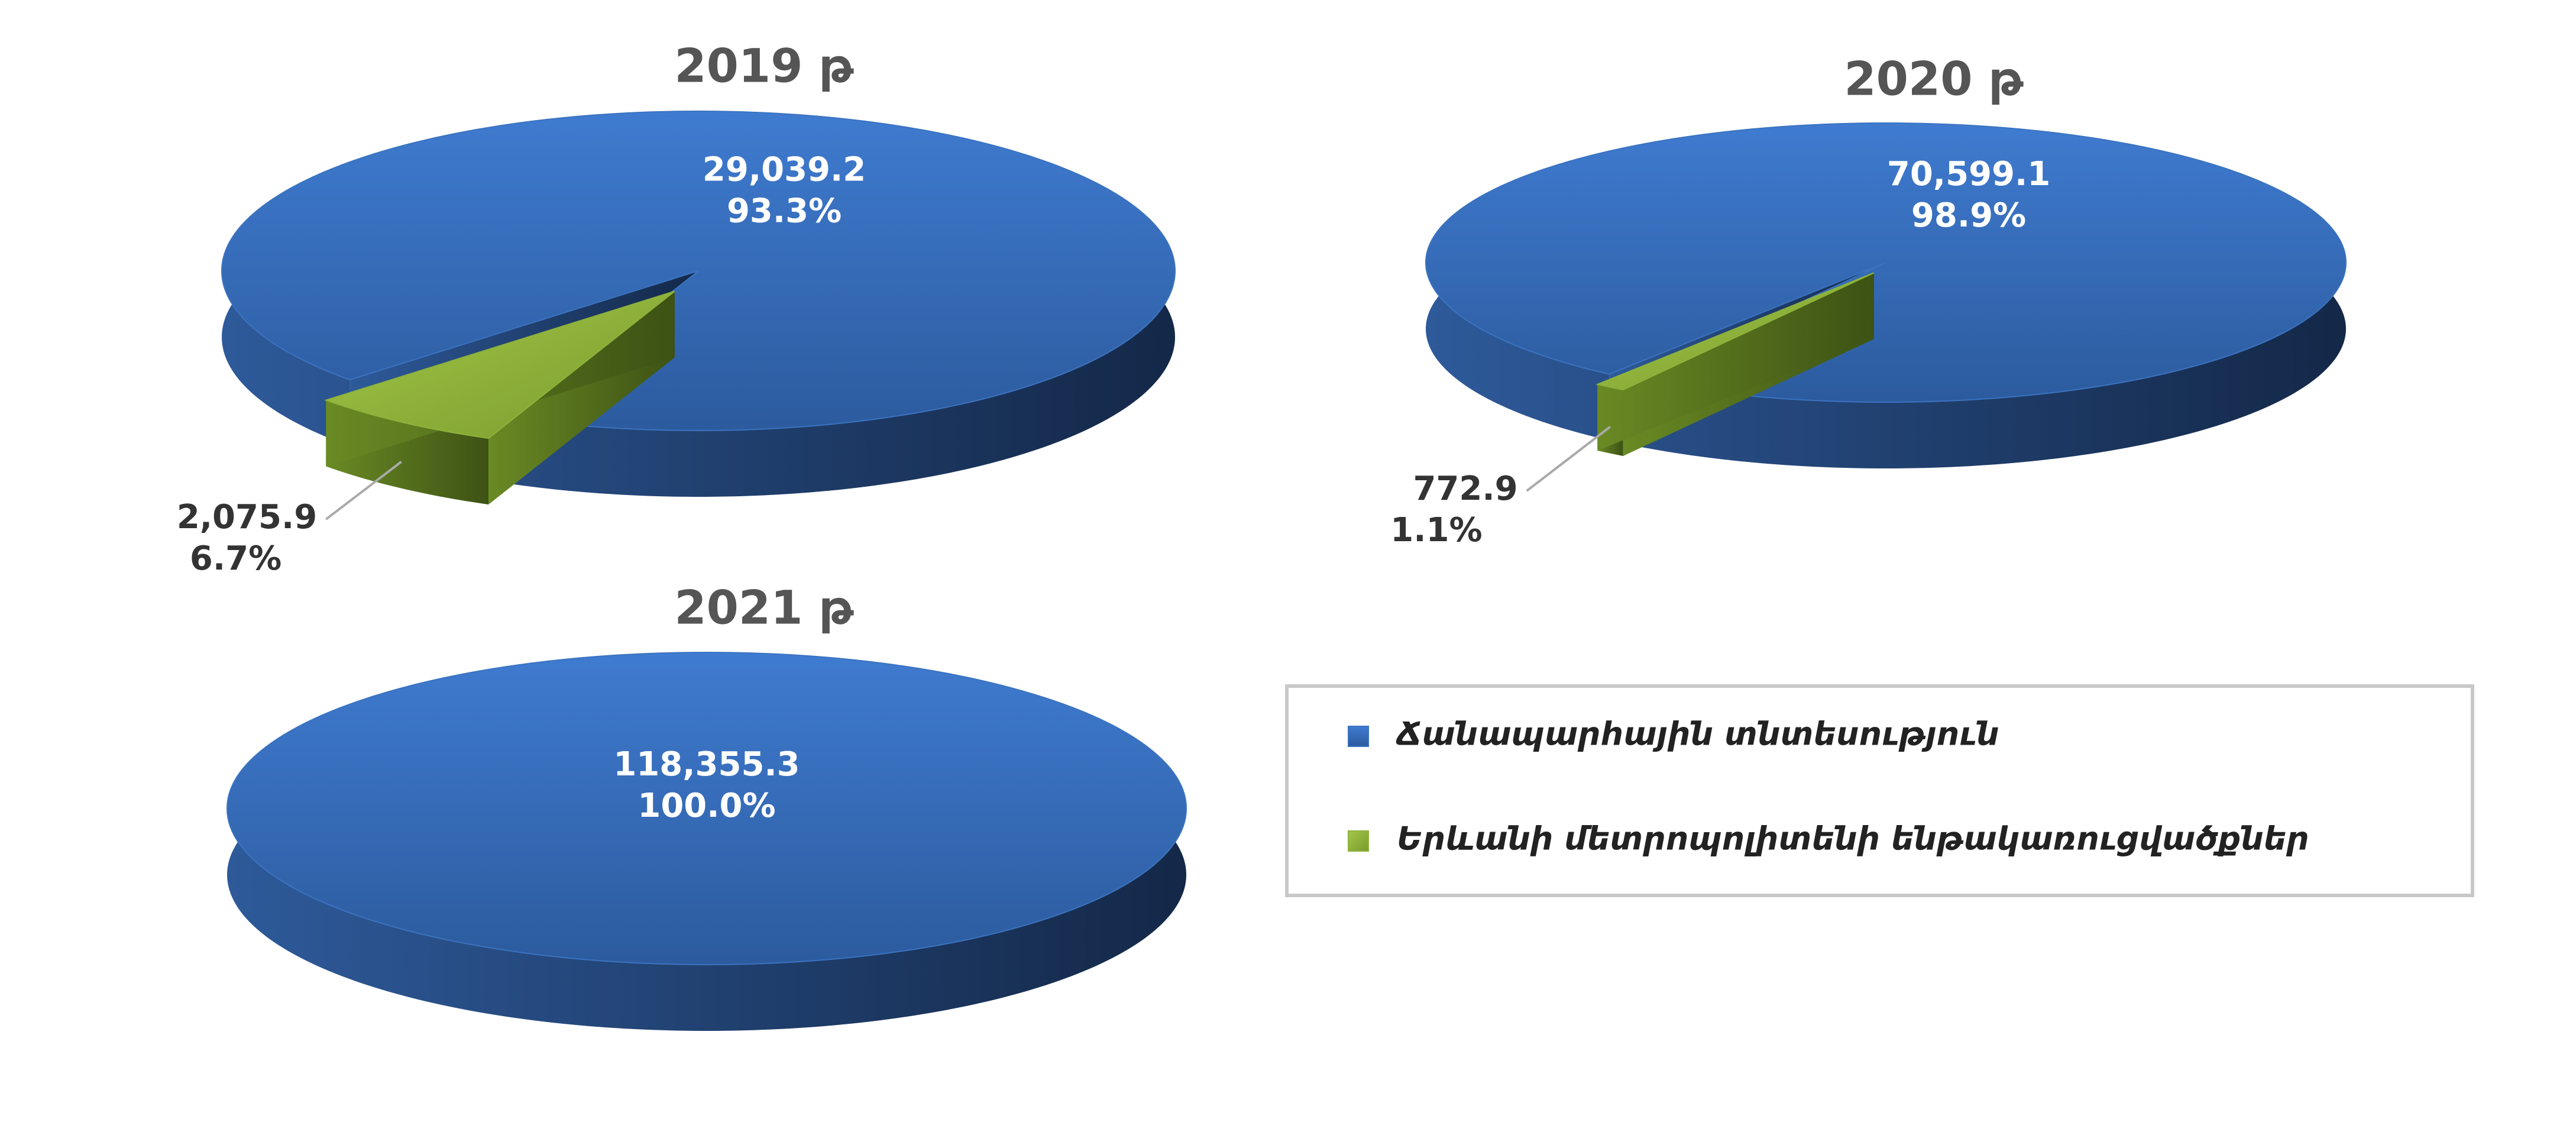 The height and width of the screenshot is (1148, 2576). I want to click on percent-label: 1.1%, so click(1436, 530).